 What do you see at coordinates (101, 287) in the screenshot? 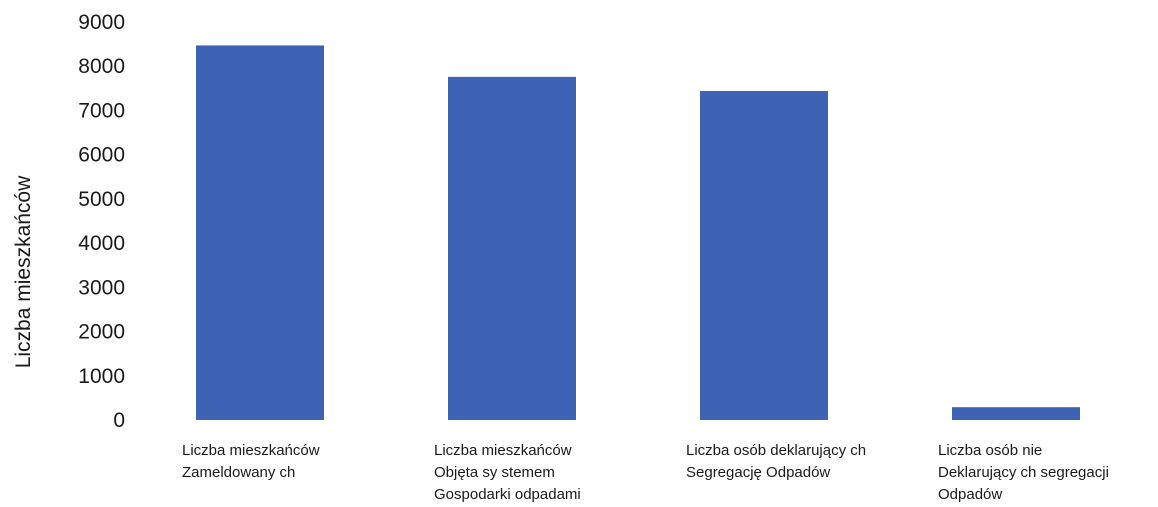
I see `y-tick-label: 3000` at bounding box center [101, 287].